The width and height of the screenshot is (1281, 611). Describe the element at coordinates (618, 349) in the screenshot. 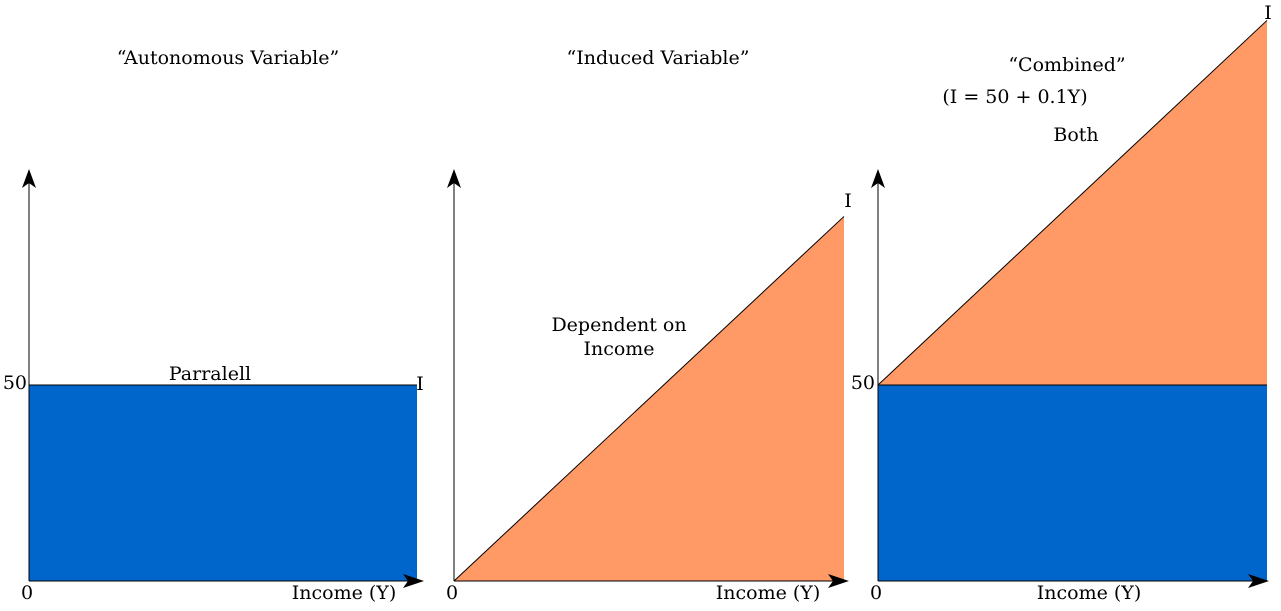

I see `annotation: Income` at that location.